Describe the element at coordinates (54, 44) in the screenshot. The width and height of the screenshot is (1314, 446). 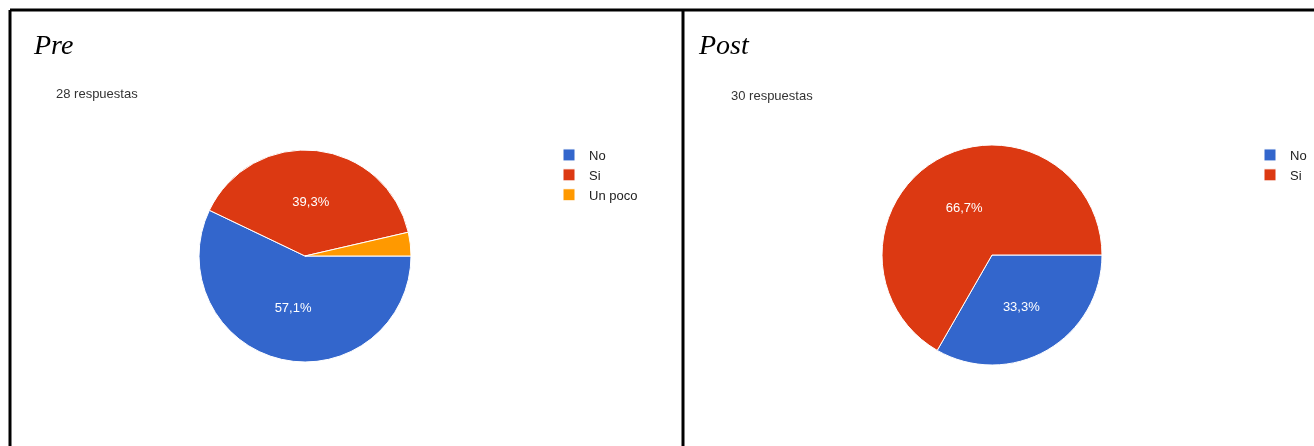
I see `chart-title: Pre` at that location.